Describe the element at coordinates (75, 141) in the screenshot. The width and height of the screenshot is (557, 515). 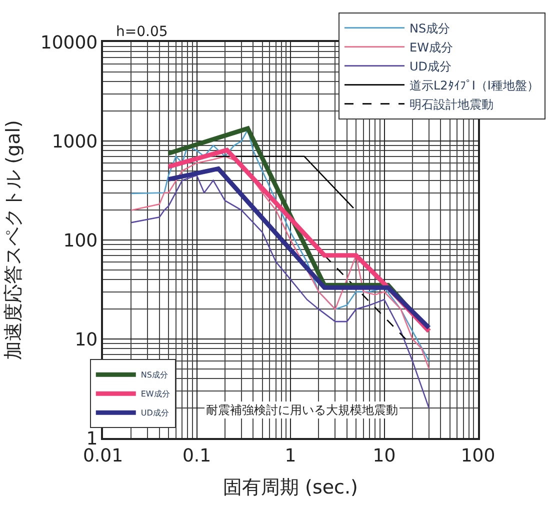
I see `y-tick-label: 1000` at that location.